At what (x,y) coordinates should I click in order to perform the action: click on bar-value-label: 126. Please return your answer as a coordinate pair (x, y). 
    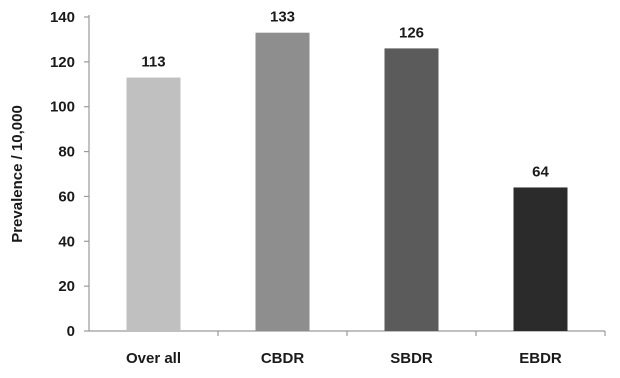
    Looking at the image, I should click on (411, 32).